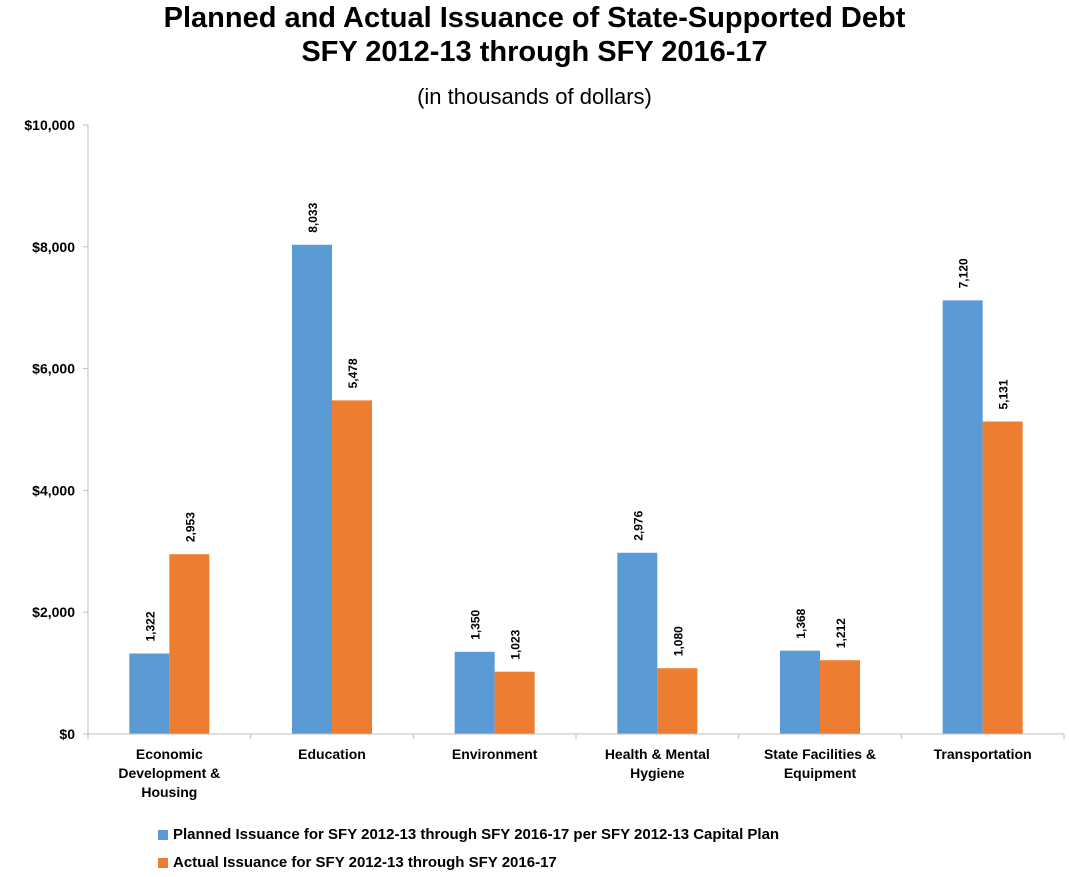 The width and height of the screenshot is (1069, 877). I want to click on data-label: 2,953, so click(190, 527).